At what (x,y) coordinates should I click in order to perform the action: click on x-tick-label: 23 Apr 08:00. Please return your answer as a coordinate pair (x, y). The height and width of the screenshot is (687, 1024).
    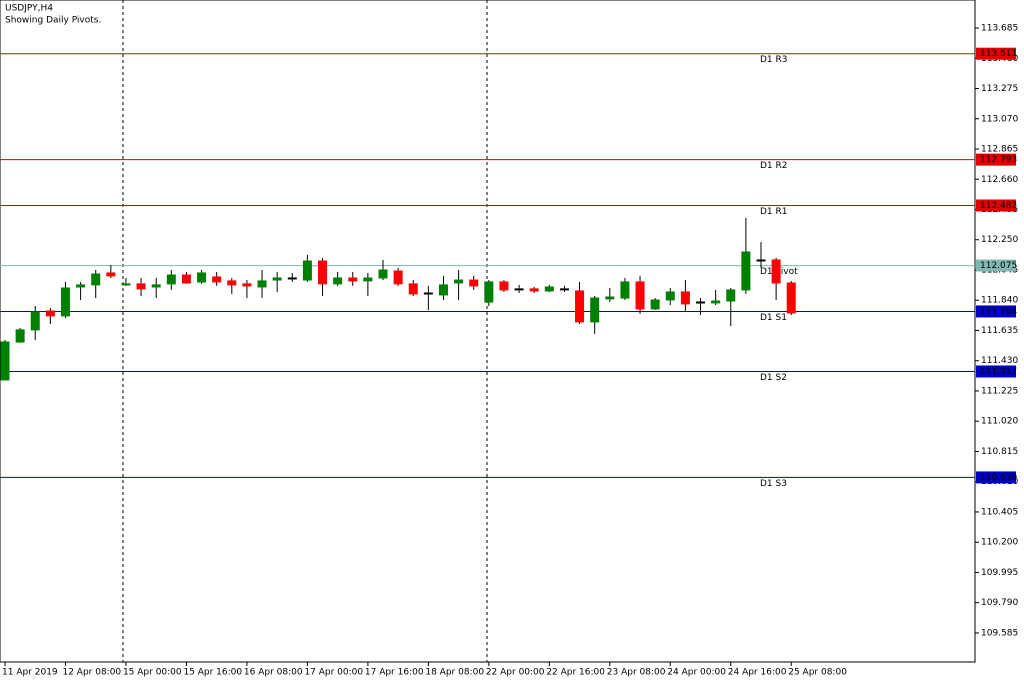
    Looking at the image, I should click on (636, 673).